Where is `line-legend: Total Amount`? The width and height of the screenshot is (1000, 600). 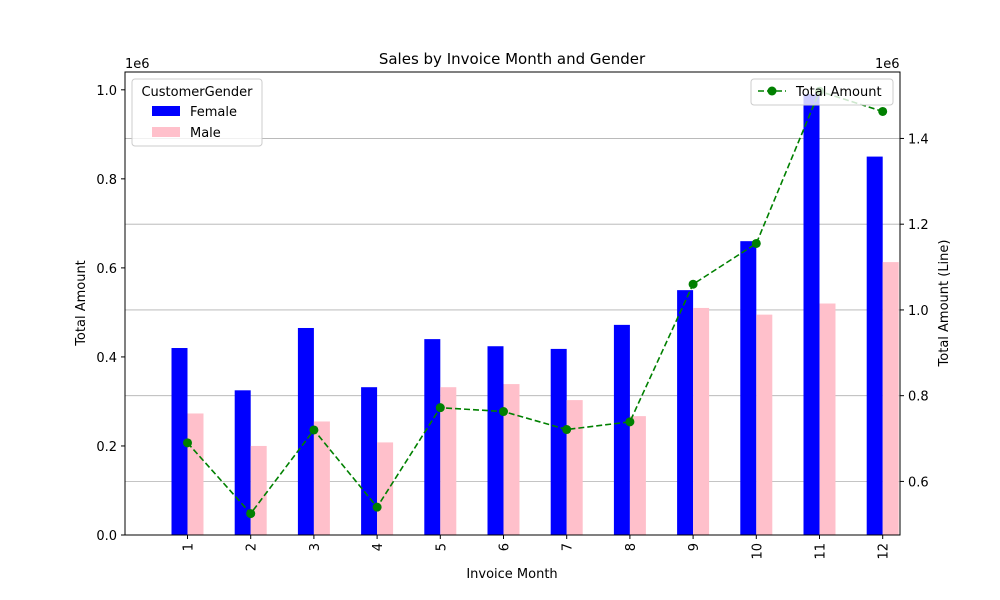 line-legend: Total Amount is located at coordinates (822, 92).